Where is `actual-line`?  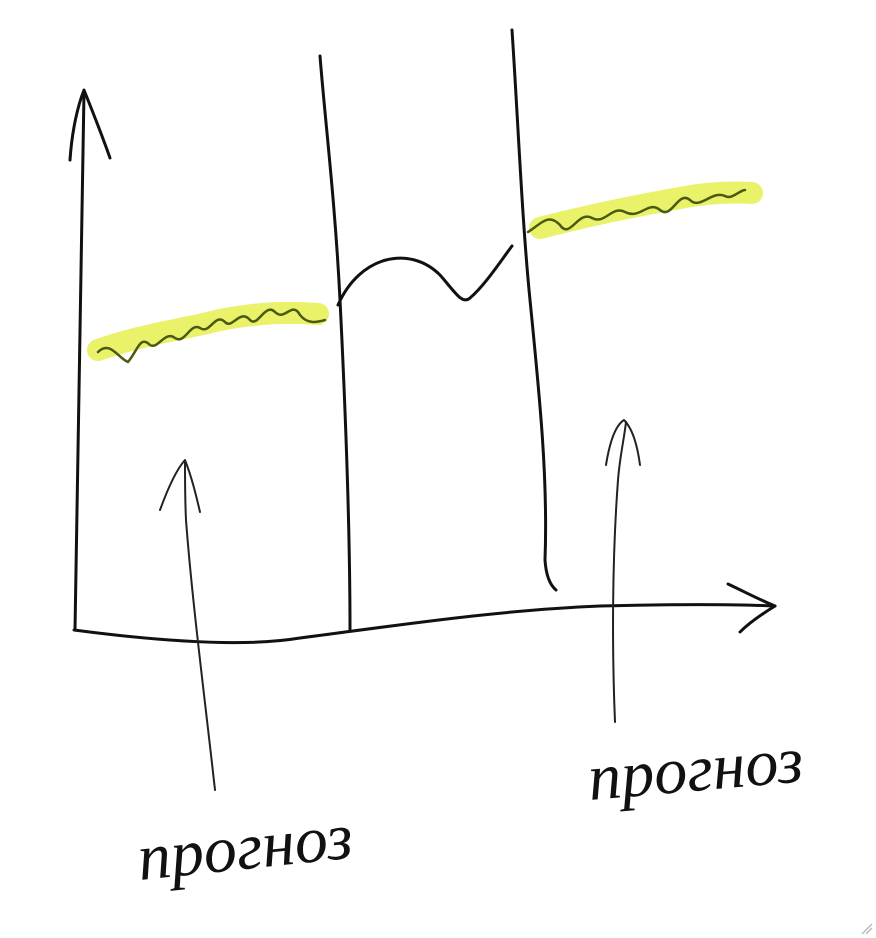
actual-line is located at coordinates (425, 275).